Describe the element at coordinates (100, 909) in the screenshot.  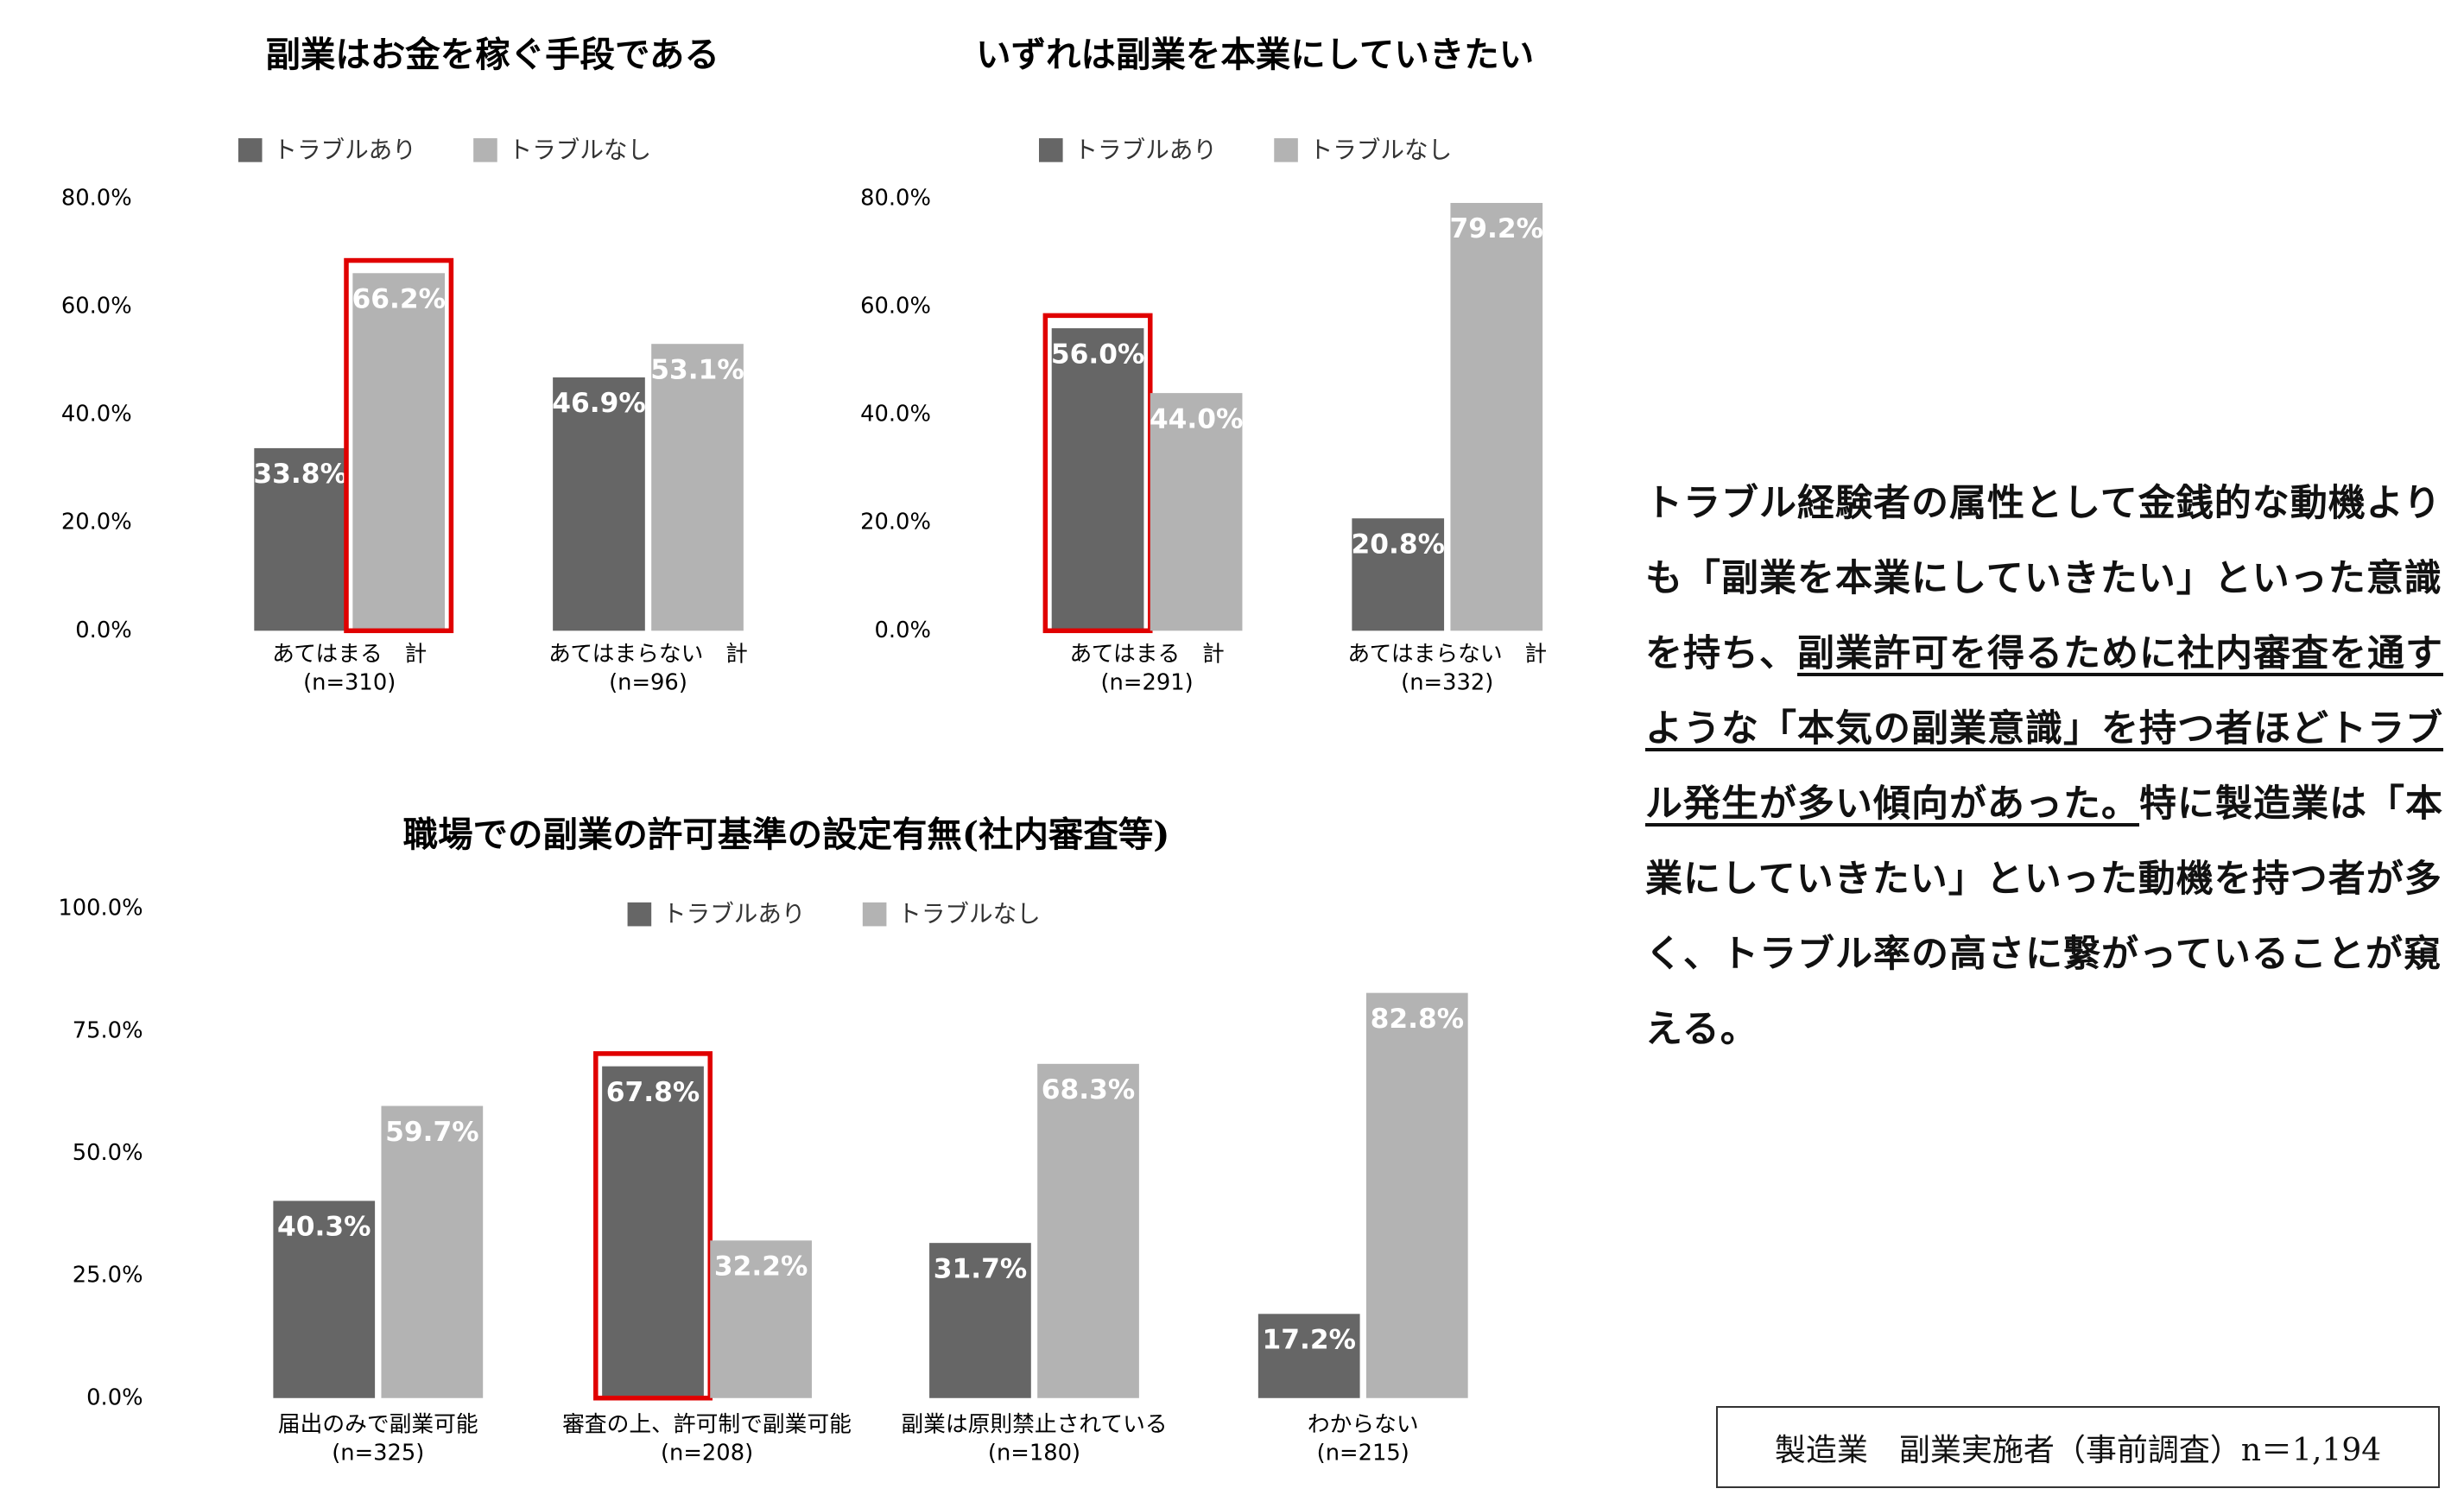
I see `y-tick-label: 100.0%` at that location.